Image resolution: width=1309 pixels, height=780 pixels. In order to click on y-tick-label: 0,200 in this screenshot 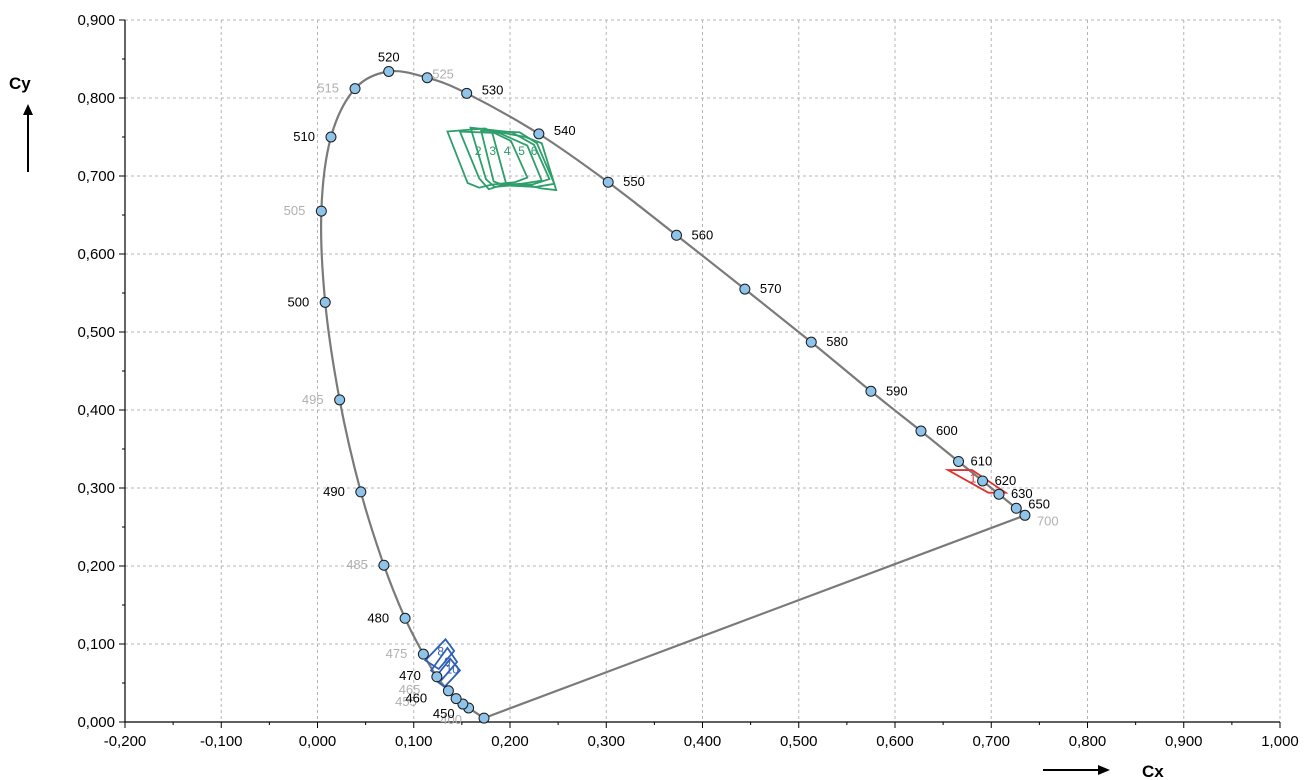, I will do `click(96, 566)`.